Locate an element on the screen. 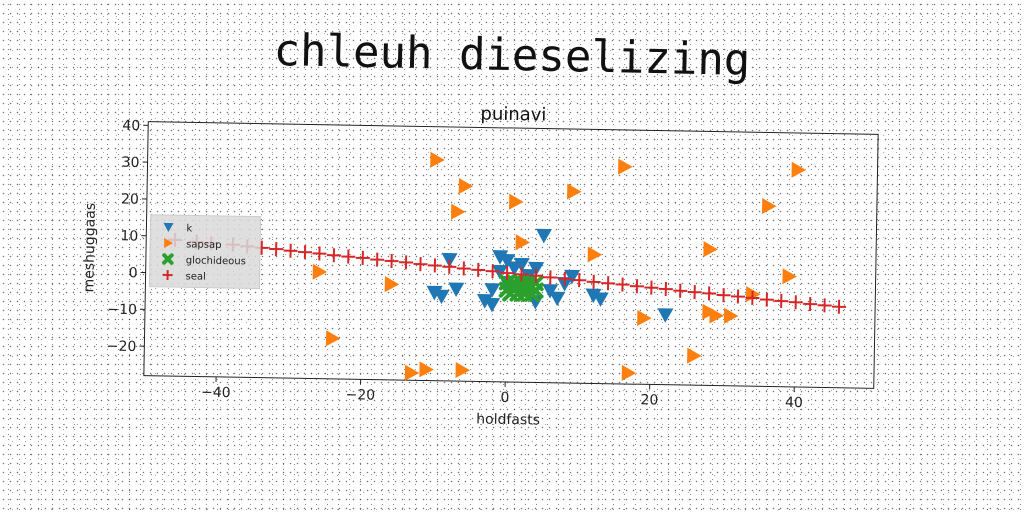 The image size is (1024, 512). y-tick-label: 30 is located at coordinates (131, 163).